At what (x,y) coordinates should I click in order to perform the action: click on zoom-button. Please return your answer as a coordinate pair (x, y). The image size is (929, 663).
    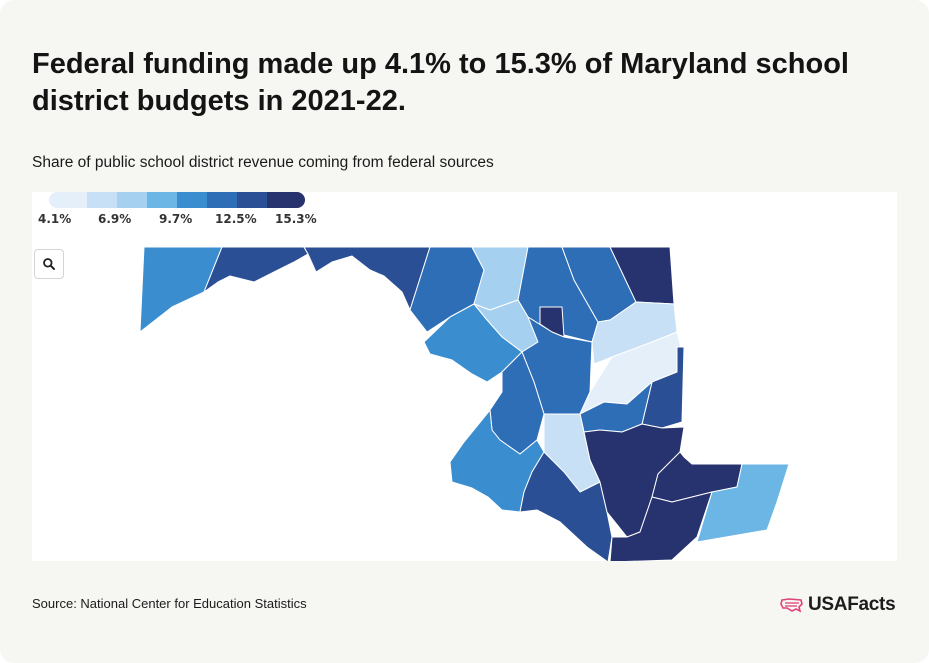
    Looking at the image, I should click on (49, 264).